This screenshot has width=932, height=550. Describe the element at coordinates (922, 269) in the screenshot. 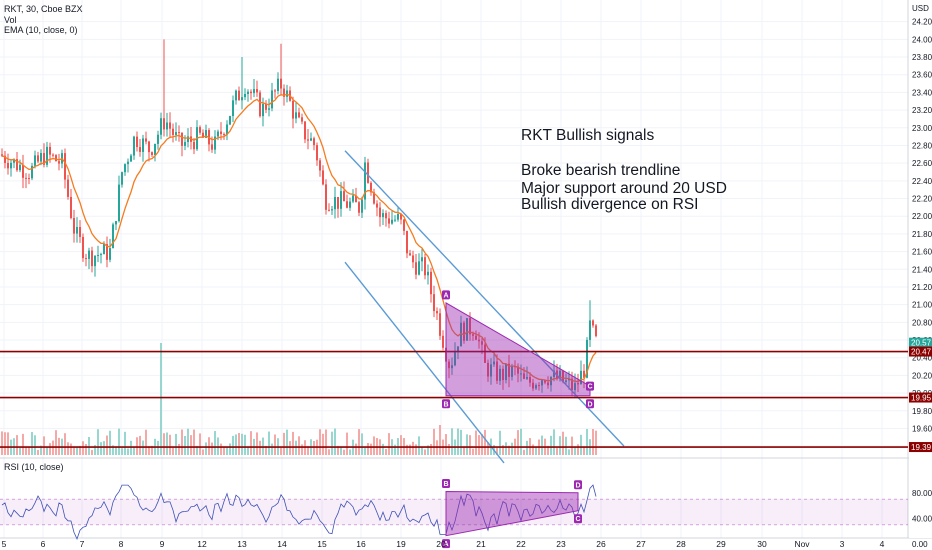

I see `y-tick-label: 21.40` at that location.